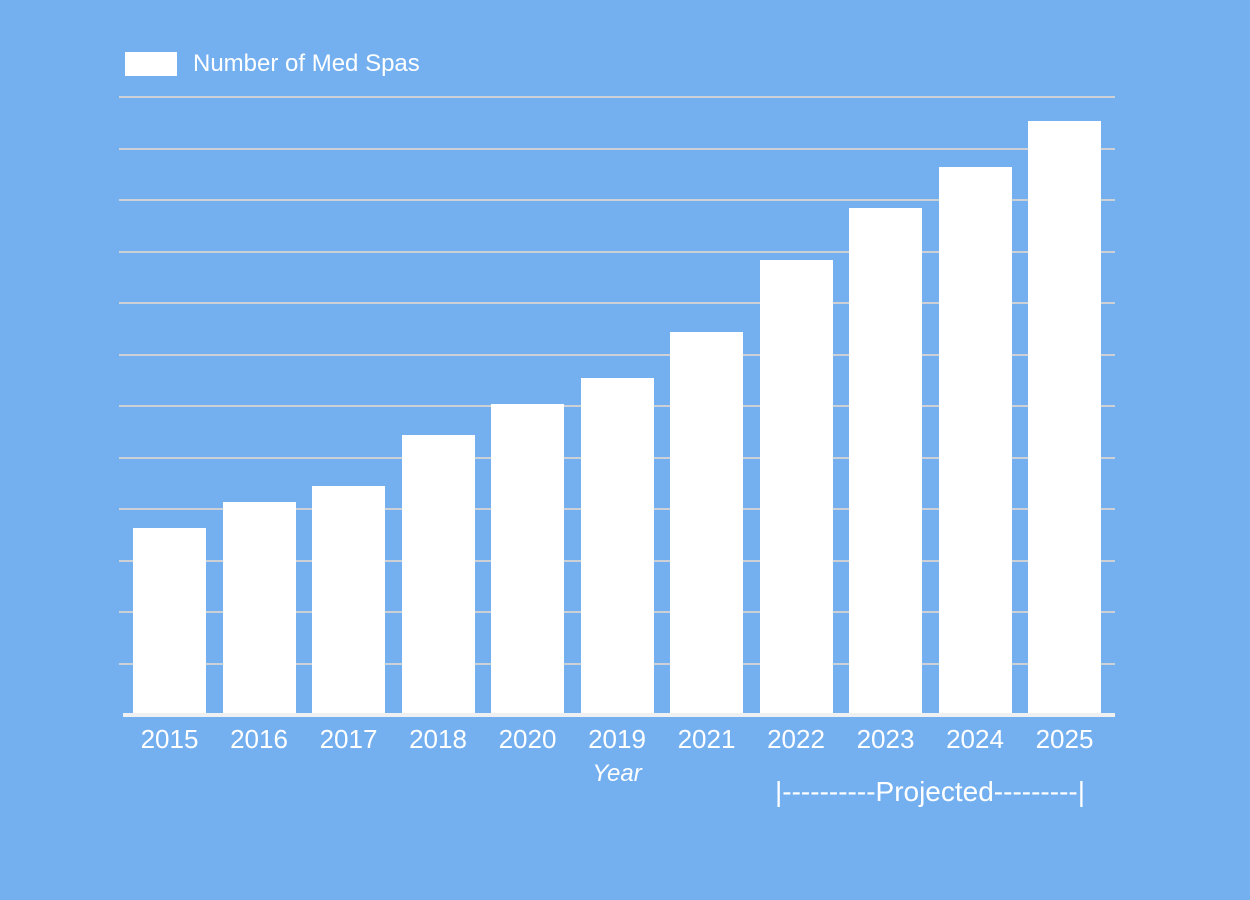 The height and width of the screenshot is (900, 1250). Describe the element at coordinates (706, 522) in the screenshot. I see `bar-2021` at that location.